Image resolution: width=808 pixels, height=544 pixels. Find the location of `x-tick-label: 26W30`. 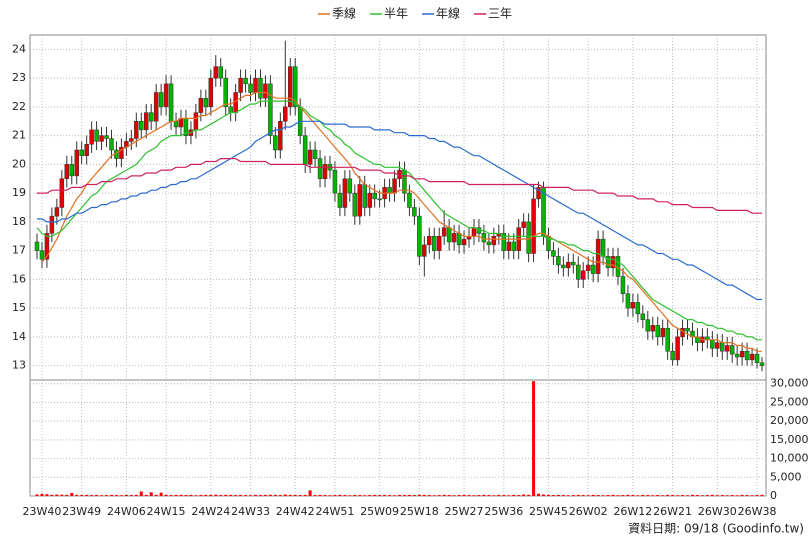

x-tick-label: 26W30 is located at coordinates (717, 511).